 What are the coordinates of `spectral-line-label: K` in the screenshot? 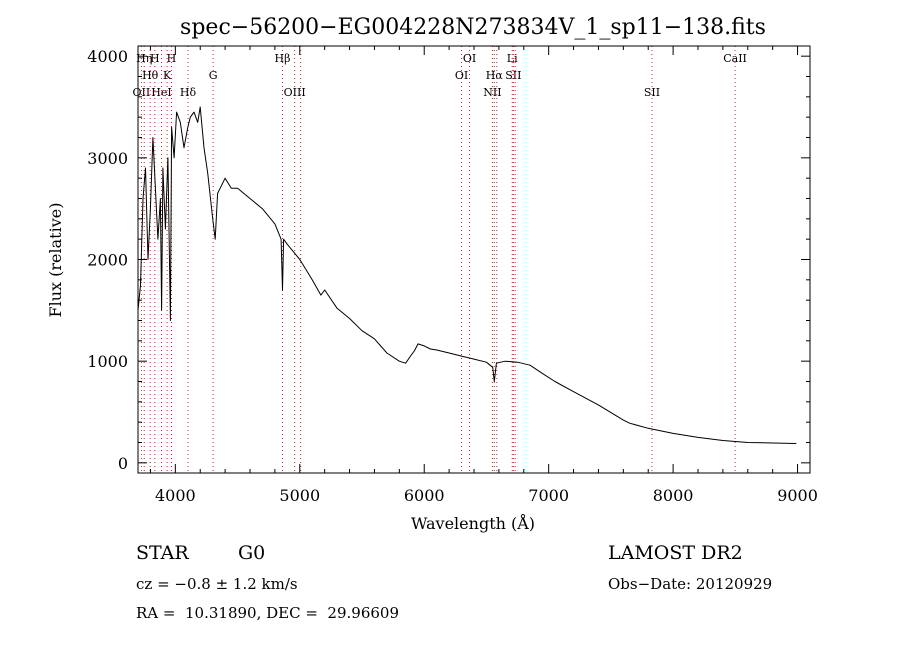 It's located at (167, 75).